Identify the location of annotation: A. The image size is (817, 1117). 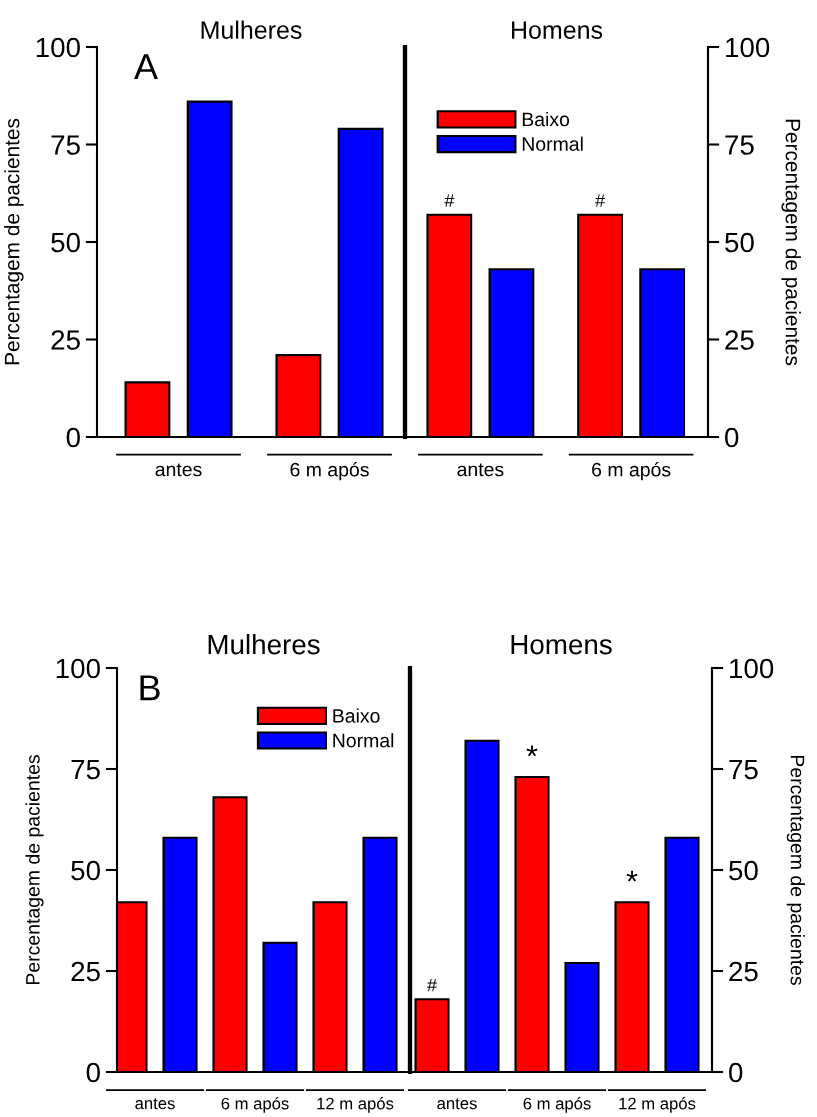
(146, 67).